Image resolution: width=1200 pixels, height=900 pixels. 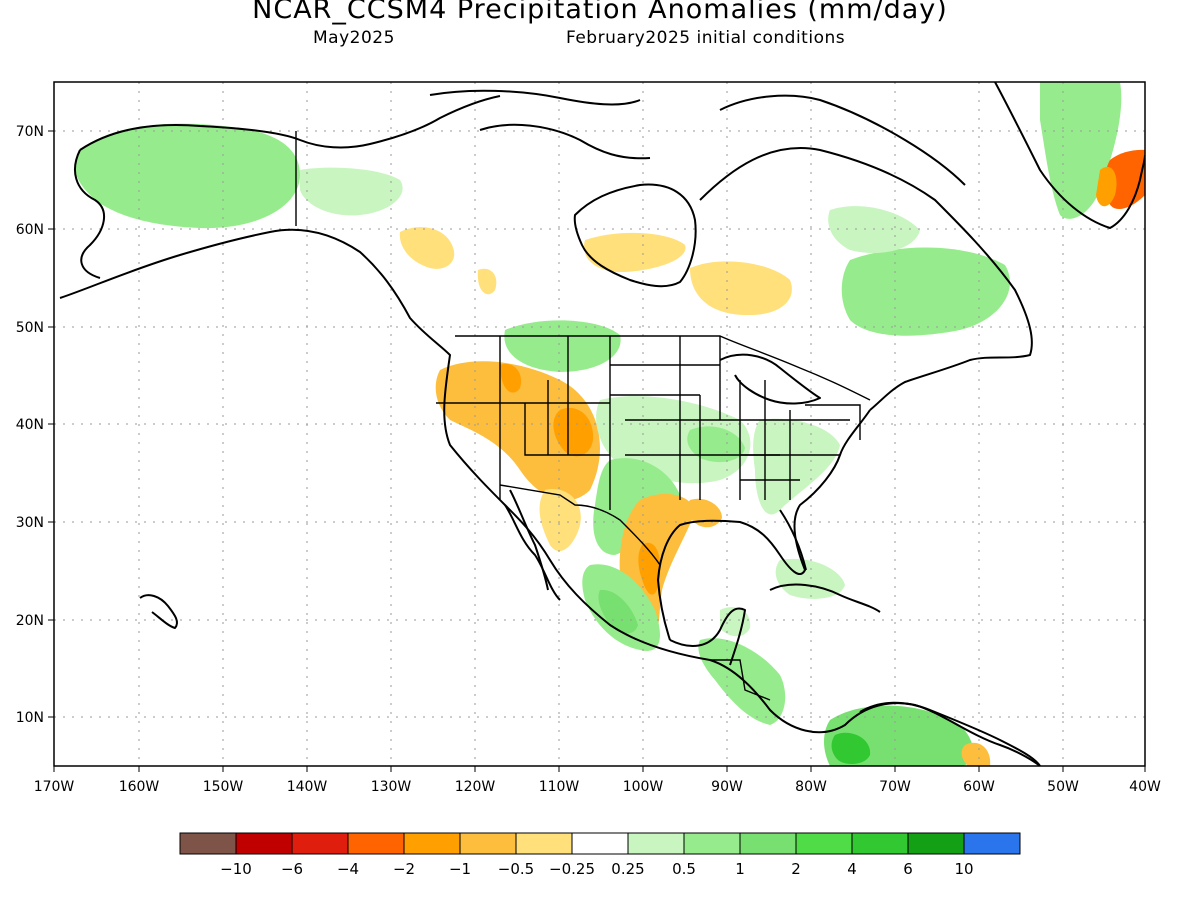 I want to click on legend-label: 2, so click(x=796, y=869).